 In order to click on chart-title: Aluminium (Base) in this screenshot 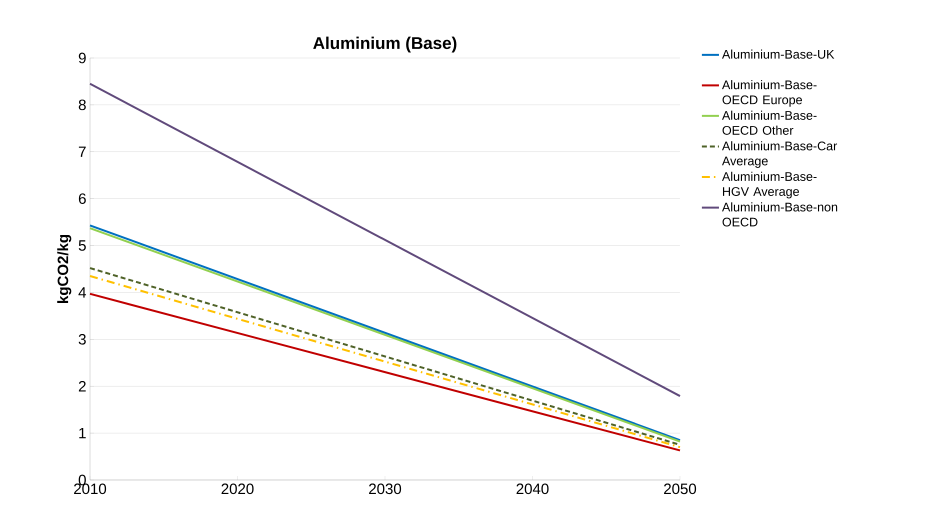, I will do `click(384, 44)`.